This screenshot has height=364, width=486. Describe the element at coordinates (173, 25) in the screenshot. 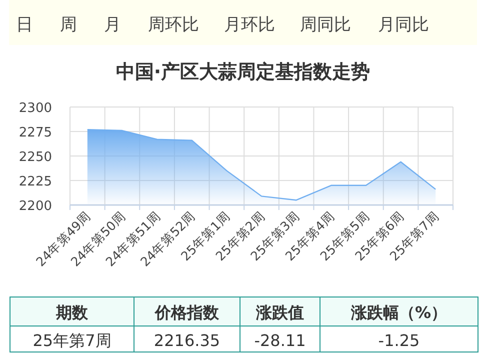

I see `text: 周环比` at that location.